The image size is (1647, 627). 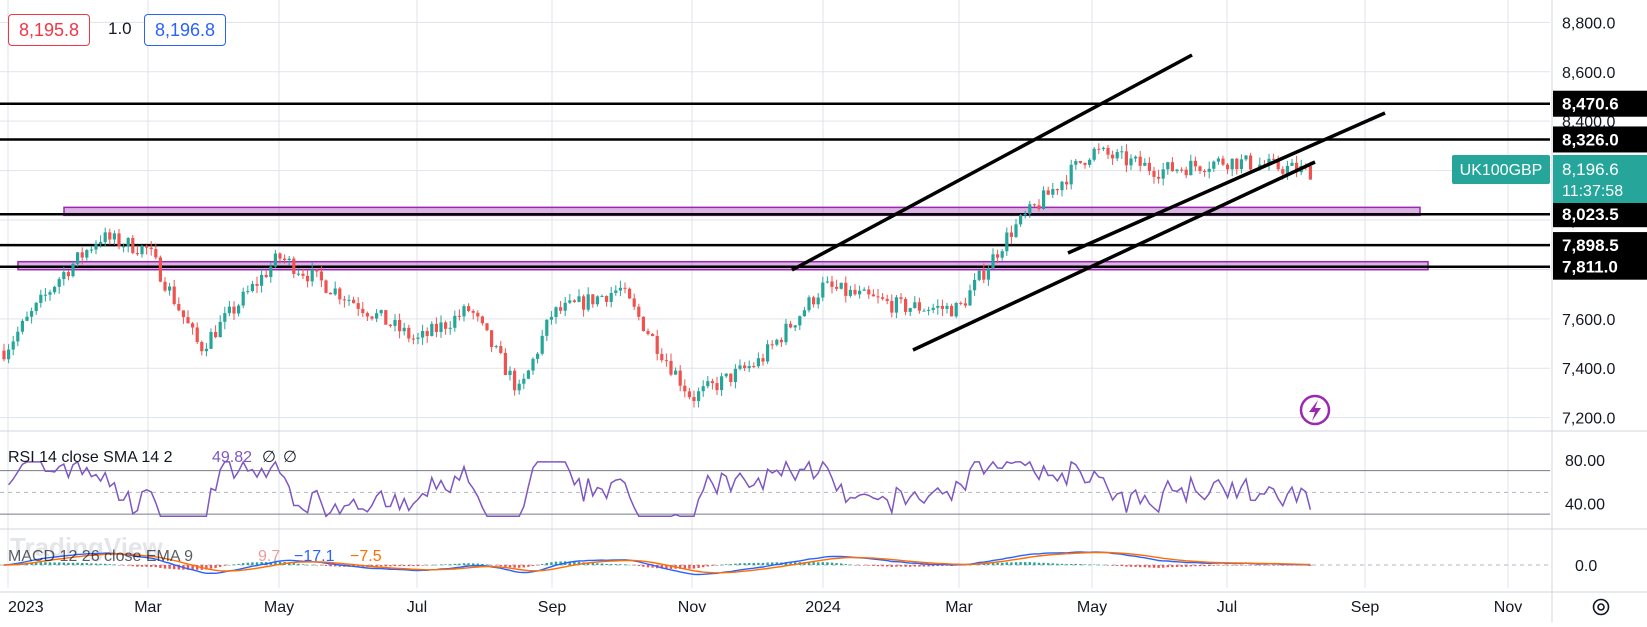 What do you see at coordinates (1601, 607) in the screenshot?
I see `gear-icon` at bounding box center [1601, 607].